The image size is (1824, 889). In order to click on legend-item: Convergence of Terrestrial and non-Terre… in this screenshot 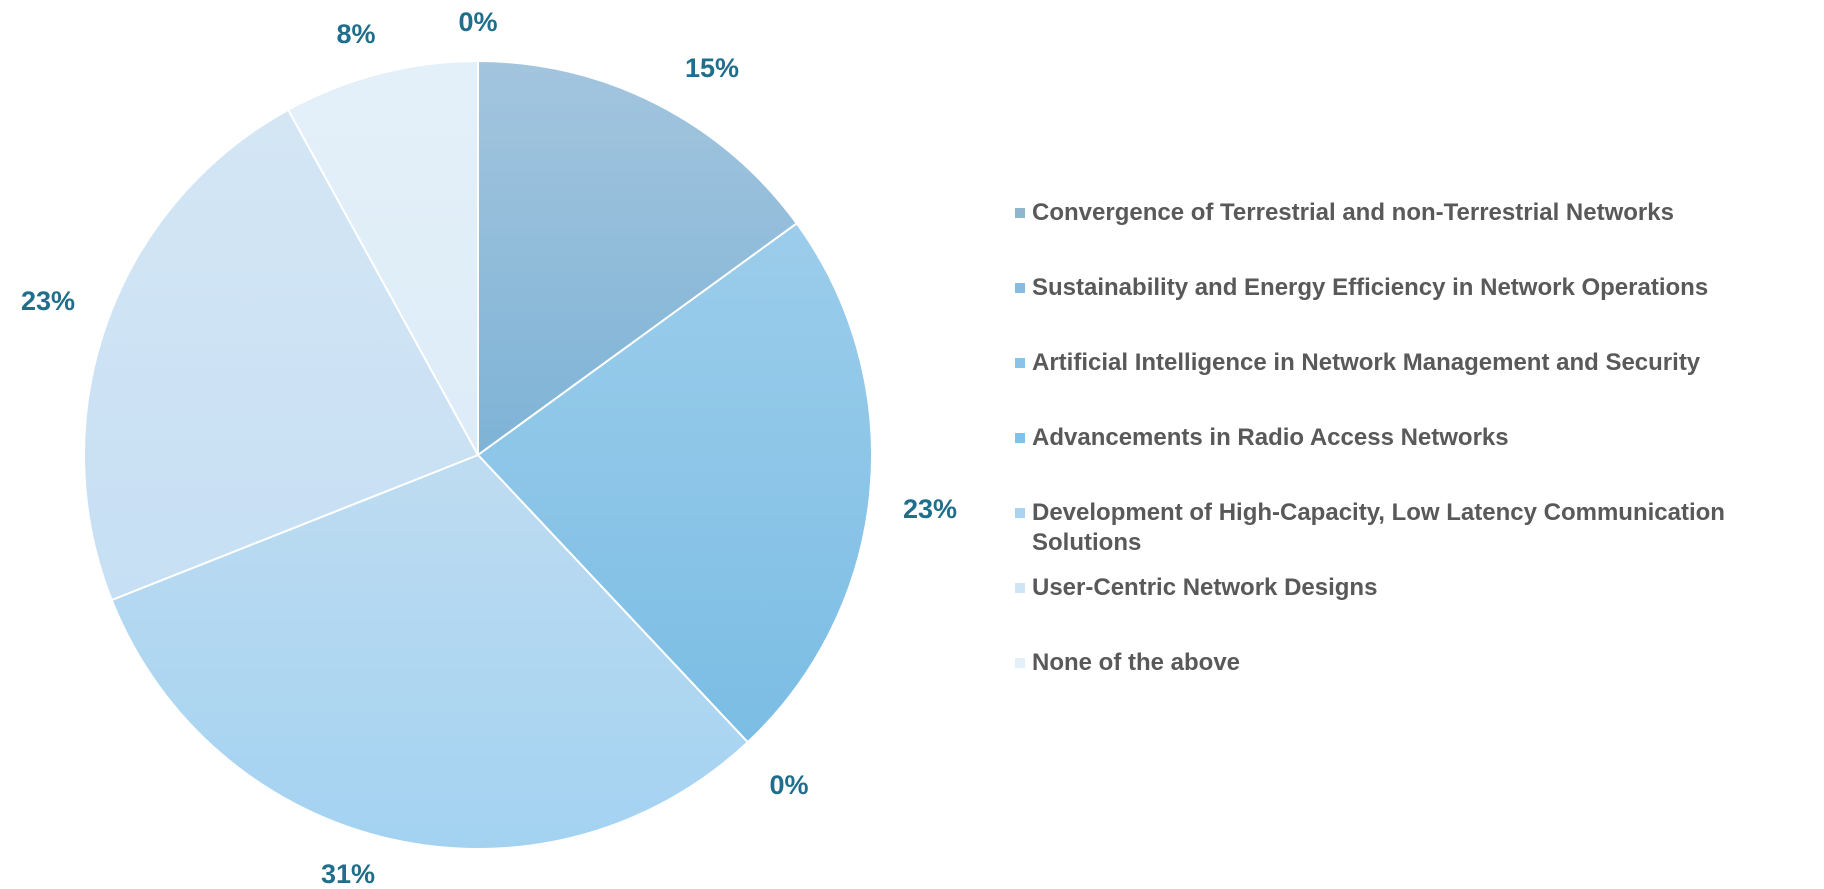, I will do `click(1418, 213)`.